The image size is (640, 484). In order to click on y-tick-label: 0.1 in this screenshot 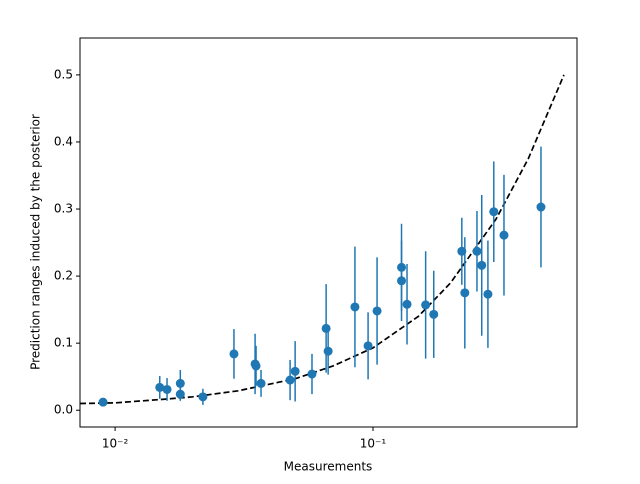, I will do `click(63, 343)`.